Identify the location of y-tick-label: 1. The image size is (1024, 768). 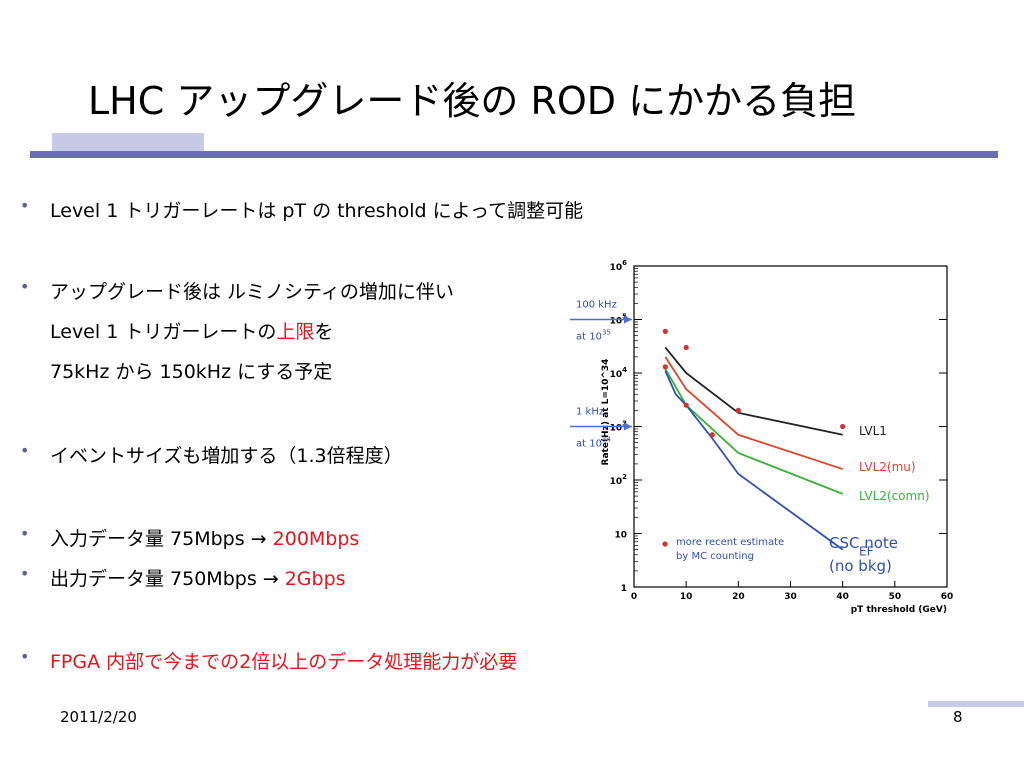
(624, 589).